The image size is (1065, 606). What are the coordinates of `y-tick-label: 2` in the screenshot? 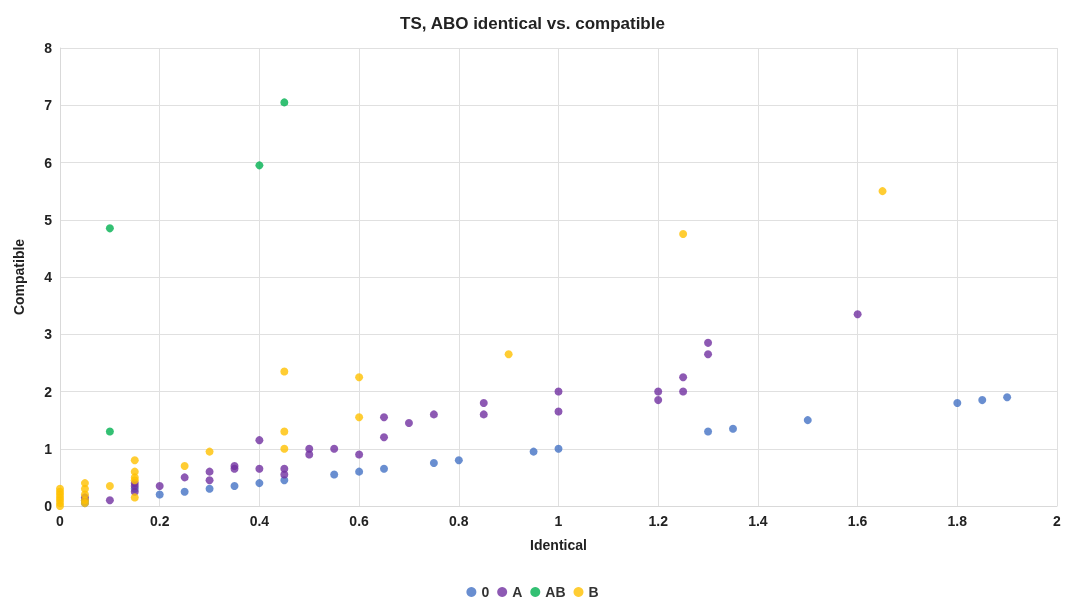 It's located at (48, 391).